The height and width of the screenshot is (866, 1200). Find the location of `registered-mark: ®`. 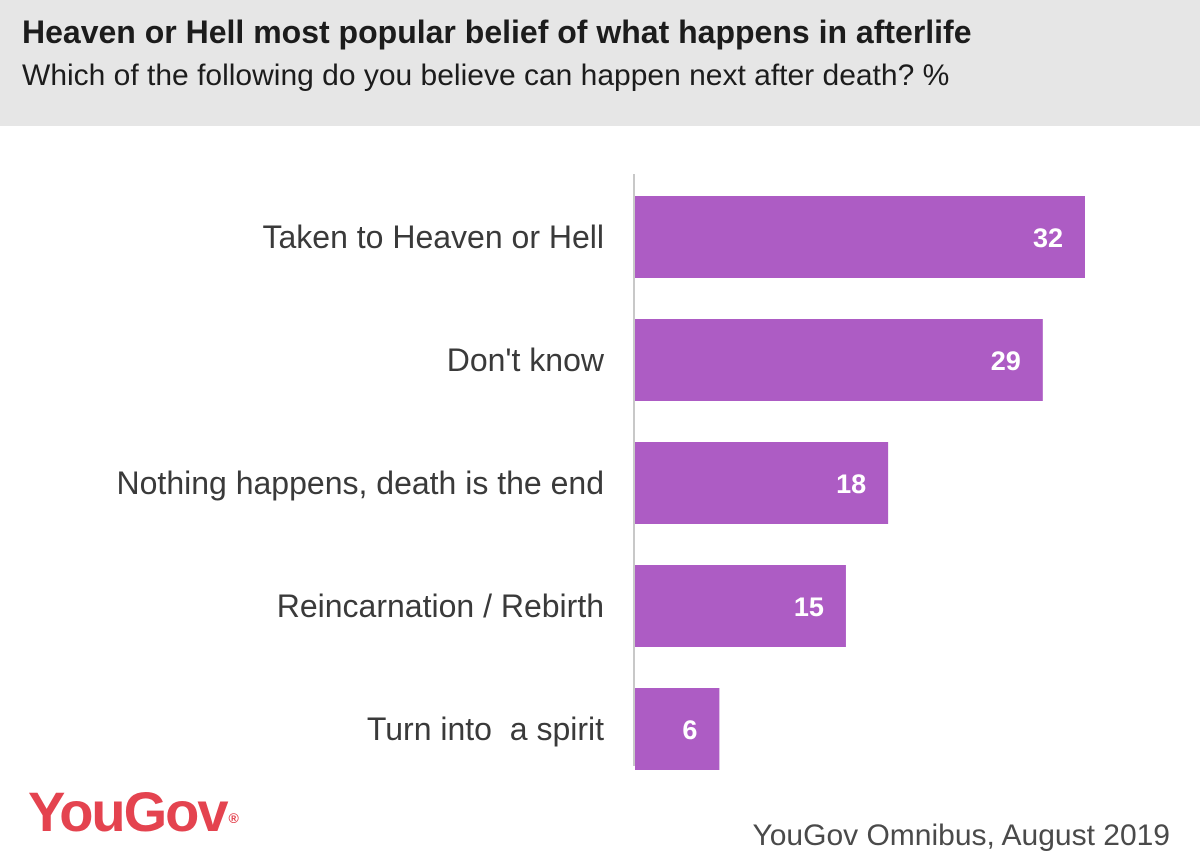

registered-mark: ® is located at coordinates (233, 818).